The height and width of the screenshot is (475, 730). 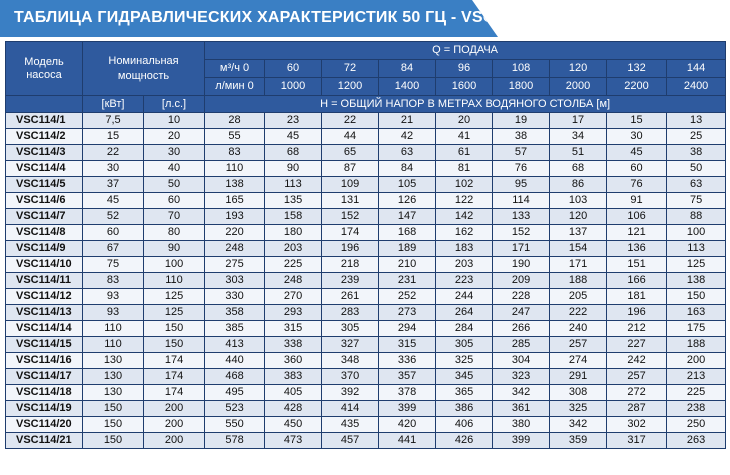 What do you see at coordinates (521, 424) in the screenshot?
I see `head-value-cell: 380` at bounding box center [521, 424].